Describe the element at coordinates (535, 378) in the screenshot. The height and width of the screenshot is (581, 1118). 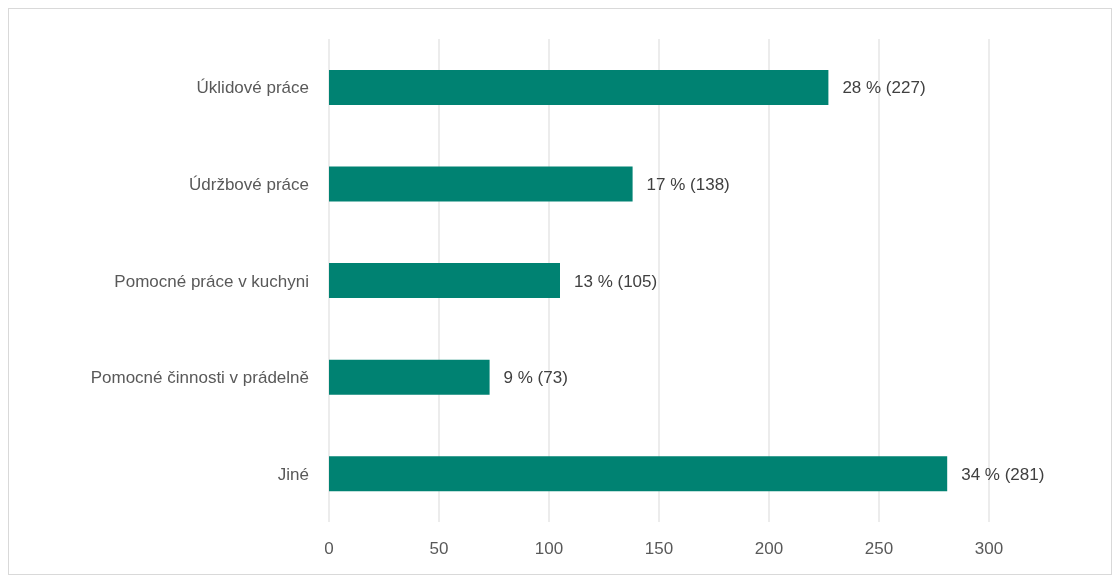
I see `data-label: 9 % (73)` at that location.